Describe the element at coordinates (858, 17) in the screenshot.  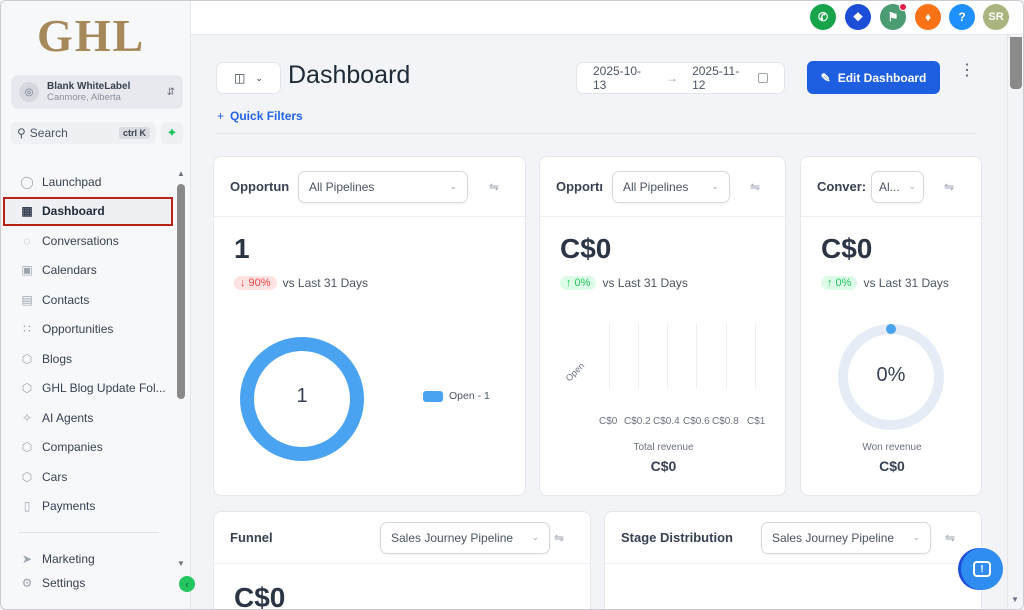
I see `ticket-button: ❖` at that location.